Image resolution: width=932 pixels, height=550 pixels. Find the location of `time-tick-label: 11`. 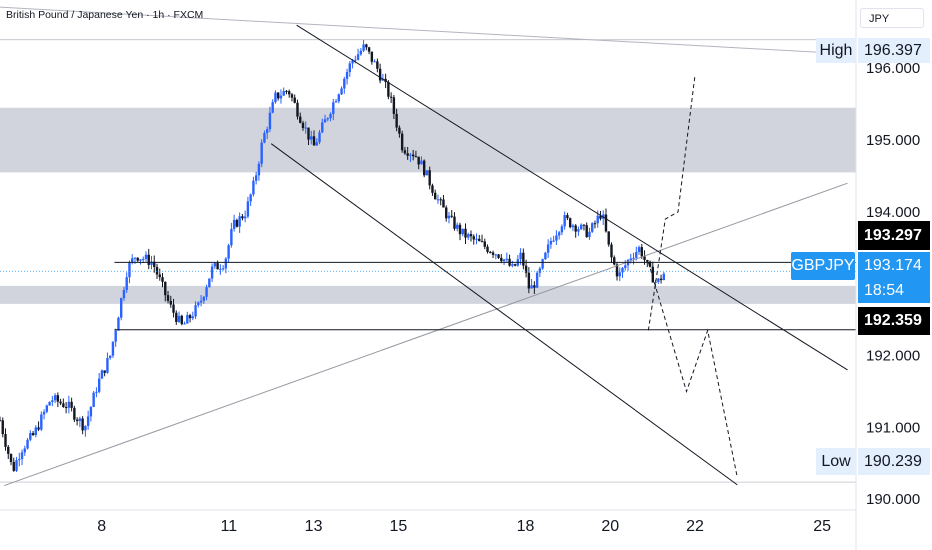

time-tick-label: 11 is located at coordinates (229, 526).